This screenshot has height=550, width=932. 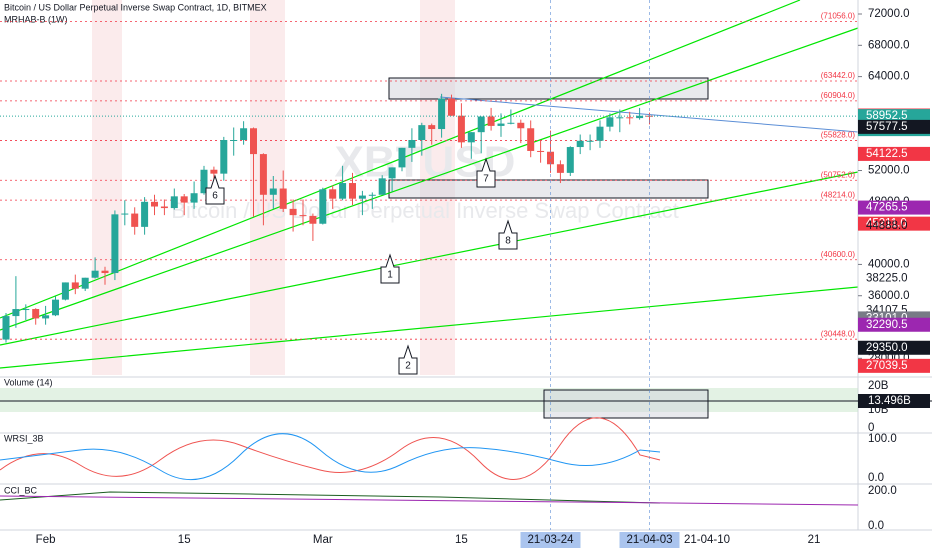 What do you see at coordinates (267, 187) in the screenshot?
I see `highlight-zone` at bounding box center [267, 187].